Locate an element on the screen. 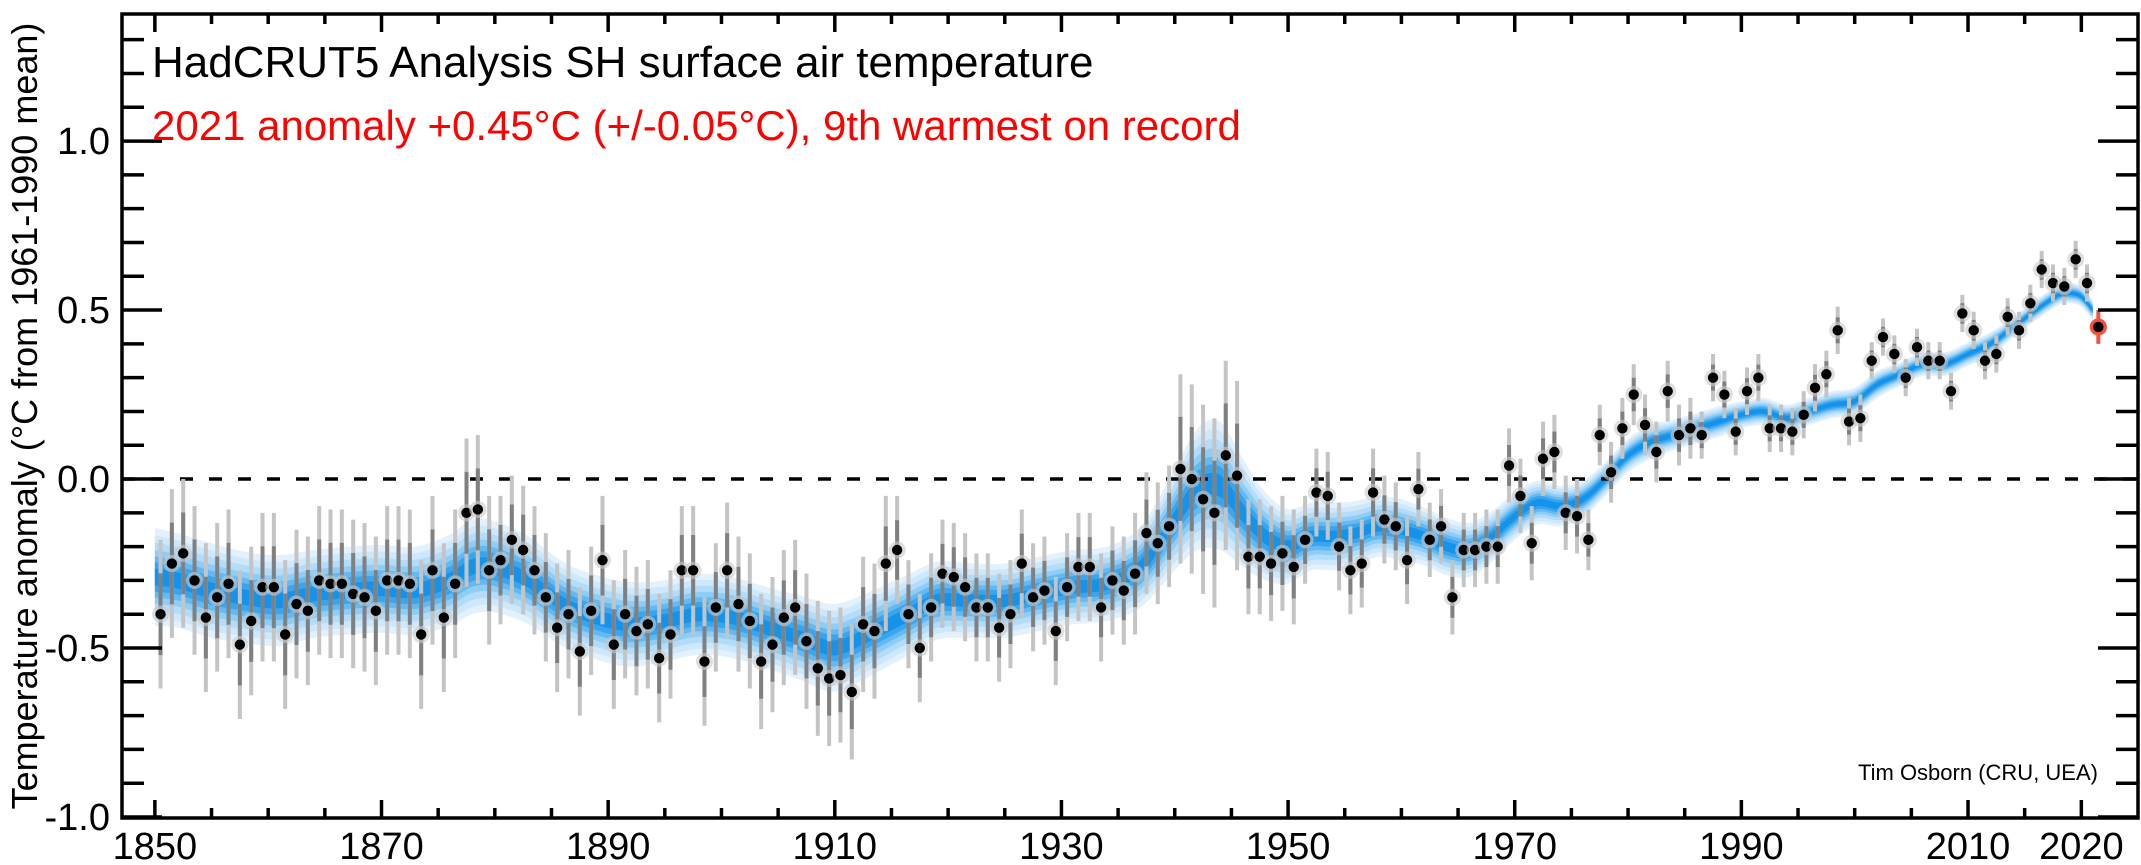 This screenshot has width=2141, height=865. y-tick-labels: -1.0 -0.5 0.0 0.5 1.0 is located at coordinates (77, 480).